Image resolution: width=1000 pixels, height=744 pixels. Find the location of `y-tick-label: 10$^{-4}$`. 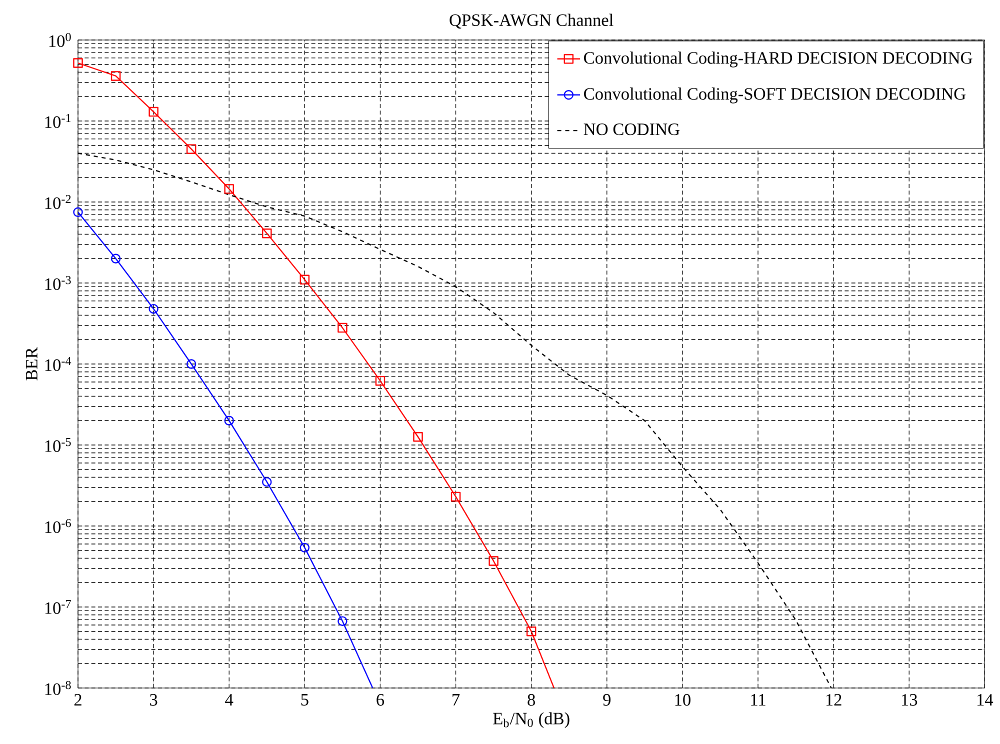

y-tick-label: 10$^{-4}$ is located at coordinates (58, 364).